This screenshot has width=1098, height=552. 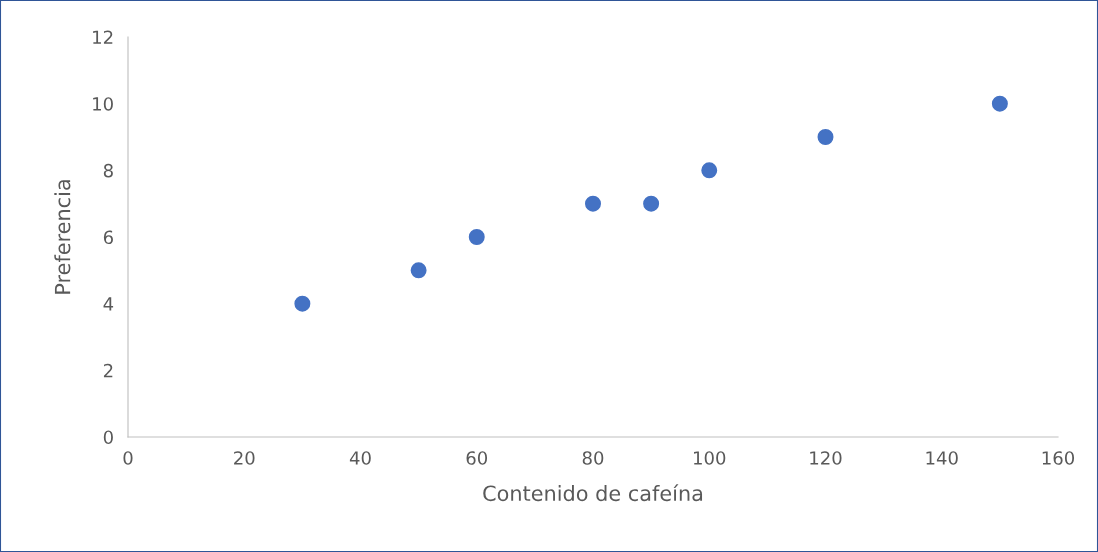 What do you see at coordinates (103, 104) in the screenshot?
I see `y-tick-label: 10` at bounding box center [103, 104].